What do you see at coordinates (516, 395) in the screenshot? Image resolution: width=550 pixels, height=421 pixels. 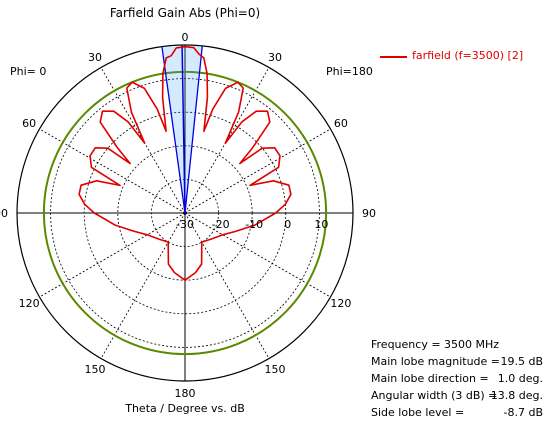 I see `info-value: 13.8 deg.` at bounding box center [516, 395].